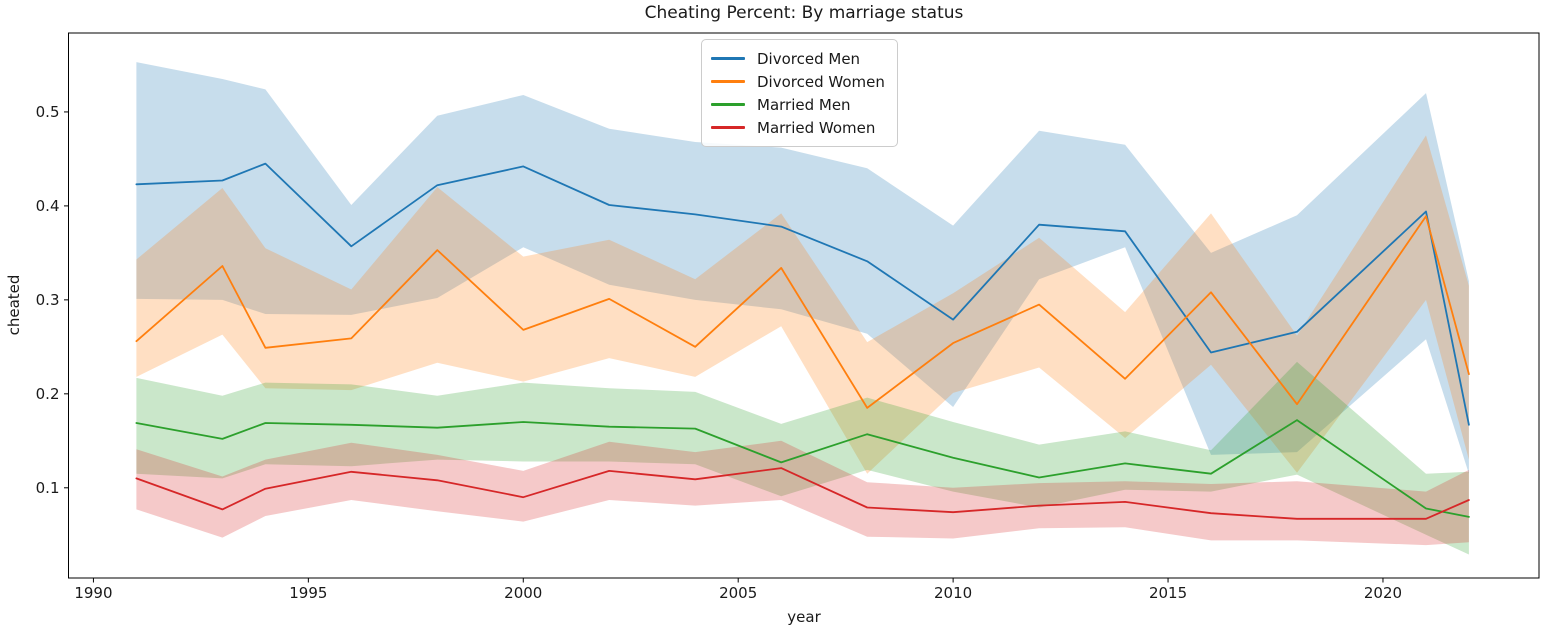  What do you see at coordinates (728, 58) in the screenshot?
I see `legend-line-sample-divorced-men` at bounding box center [728, 58].